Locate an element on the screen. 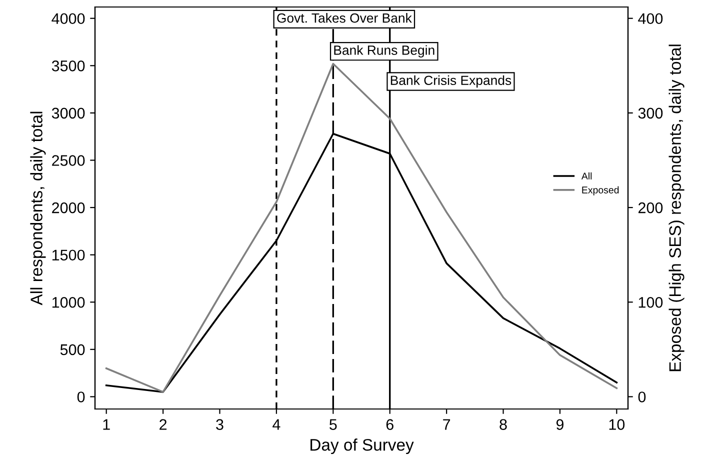 The width and height of the screenshot is (704, 464). legend-label: All is located at coordinates (586, 176).